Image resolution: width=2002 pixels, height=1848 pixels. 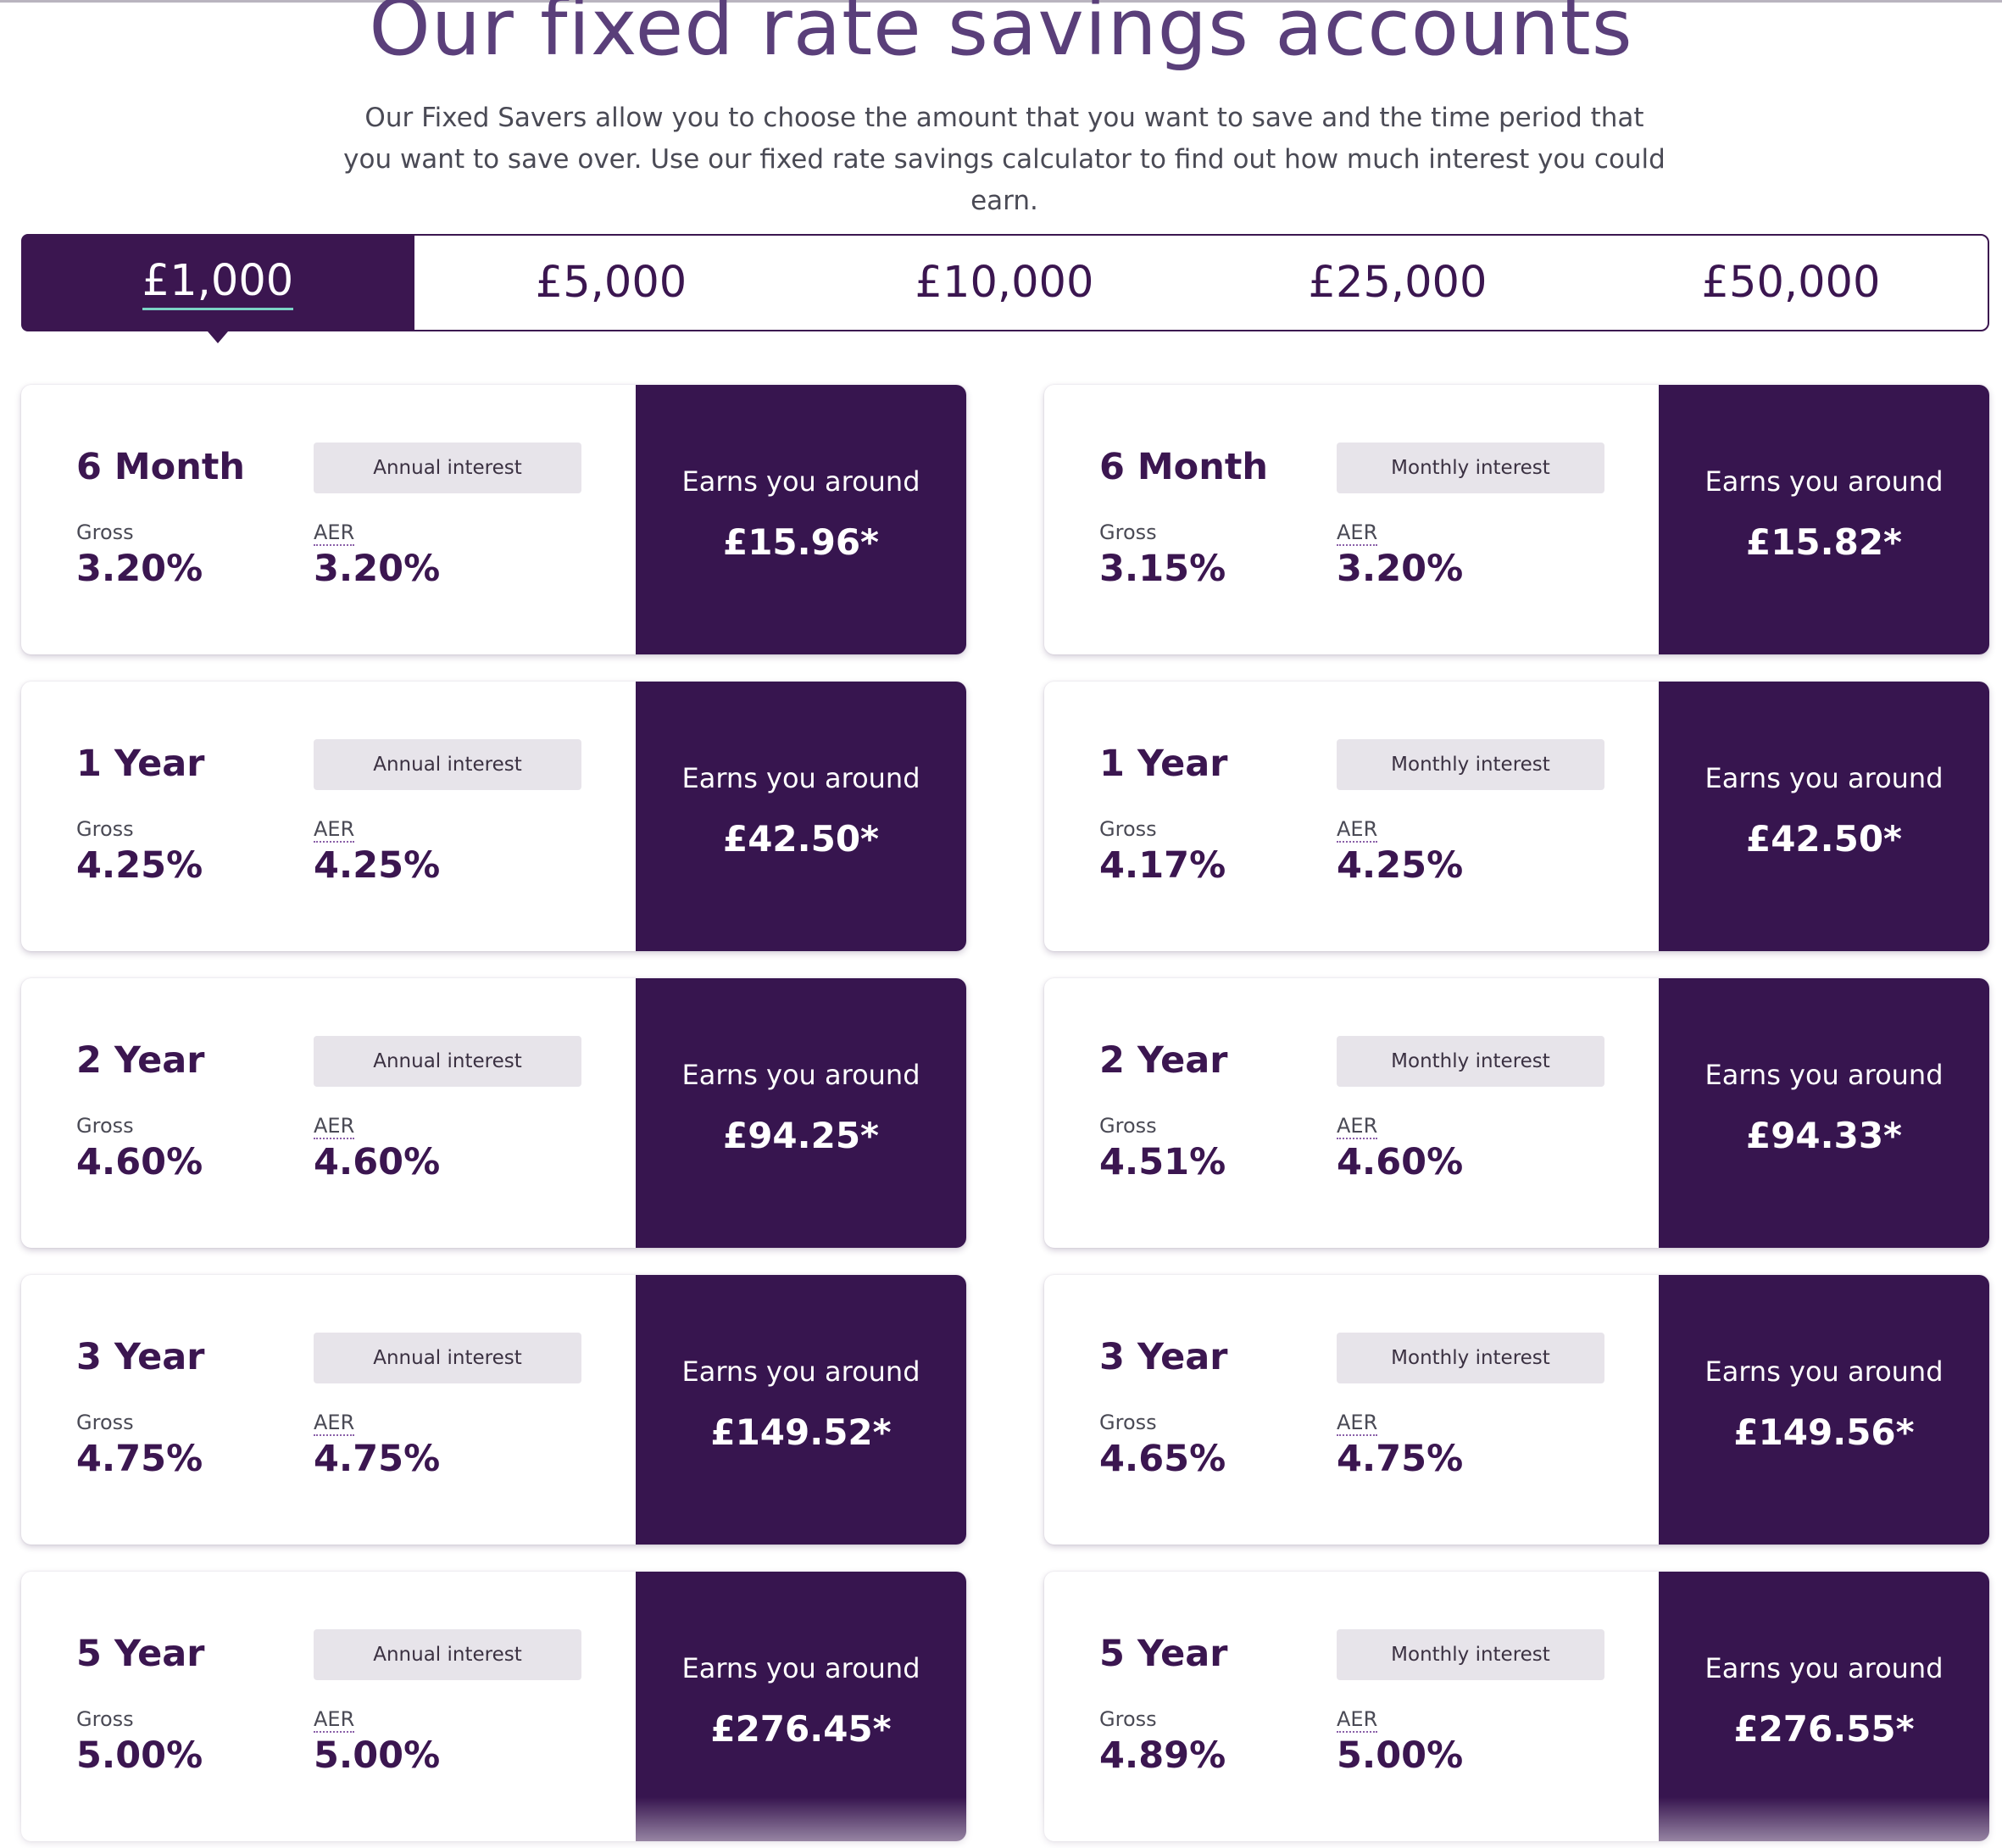 I want to click on earnings-panel: Earns you around £276.45*, so click(x=801, y=1706).